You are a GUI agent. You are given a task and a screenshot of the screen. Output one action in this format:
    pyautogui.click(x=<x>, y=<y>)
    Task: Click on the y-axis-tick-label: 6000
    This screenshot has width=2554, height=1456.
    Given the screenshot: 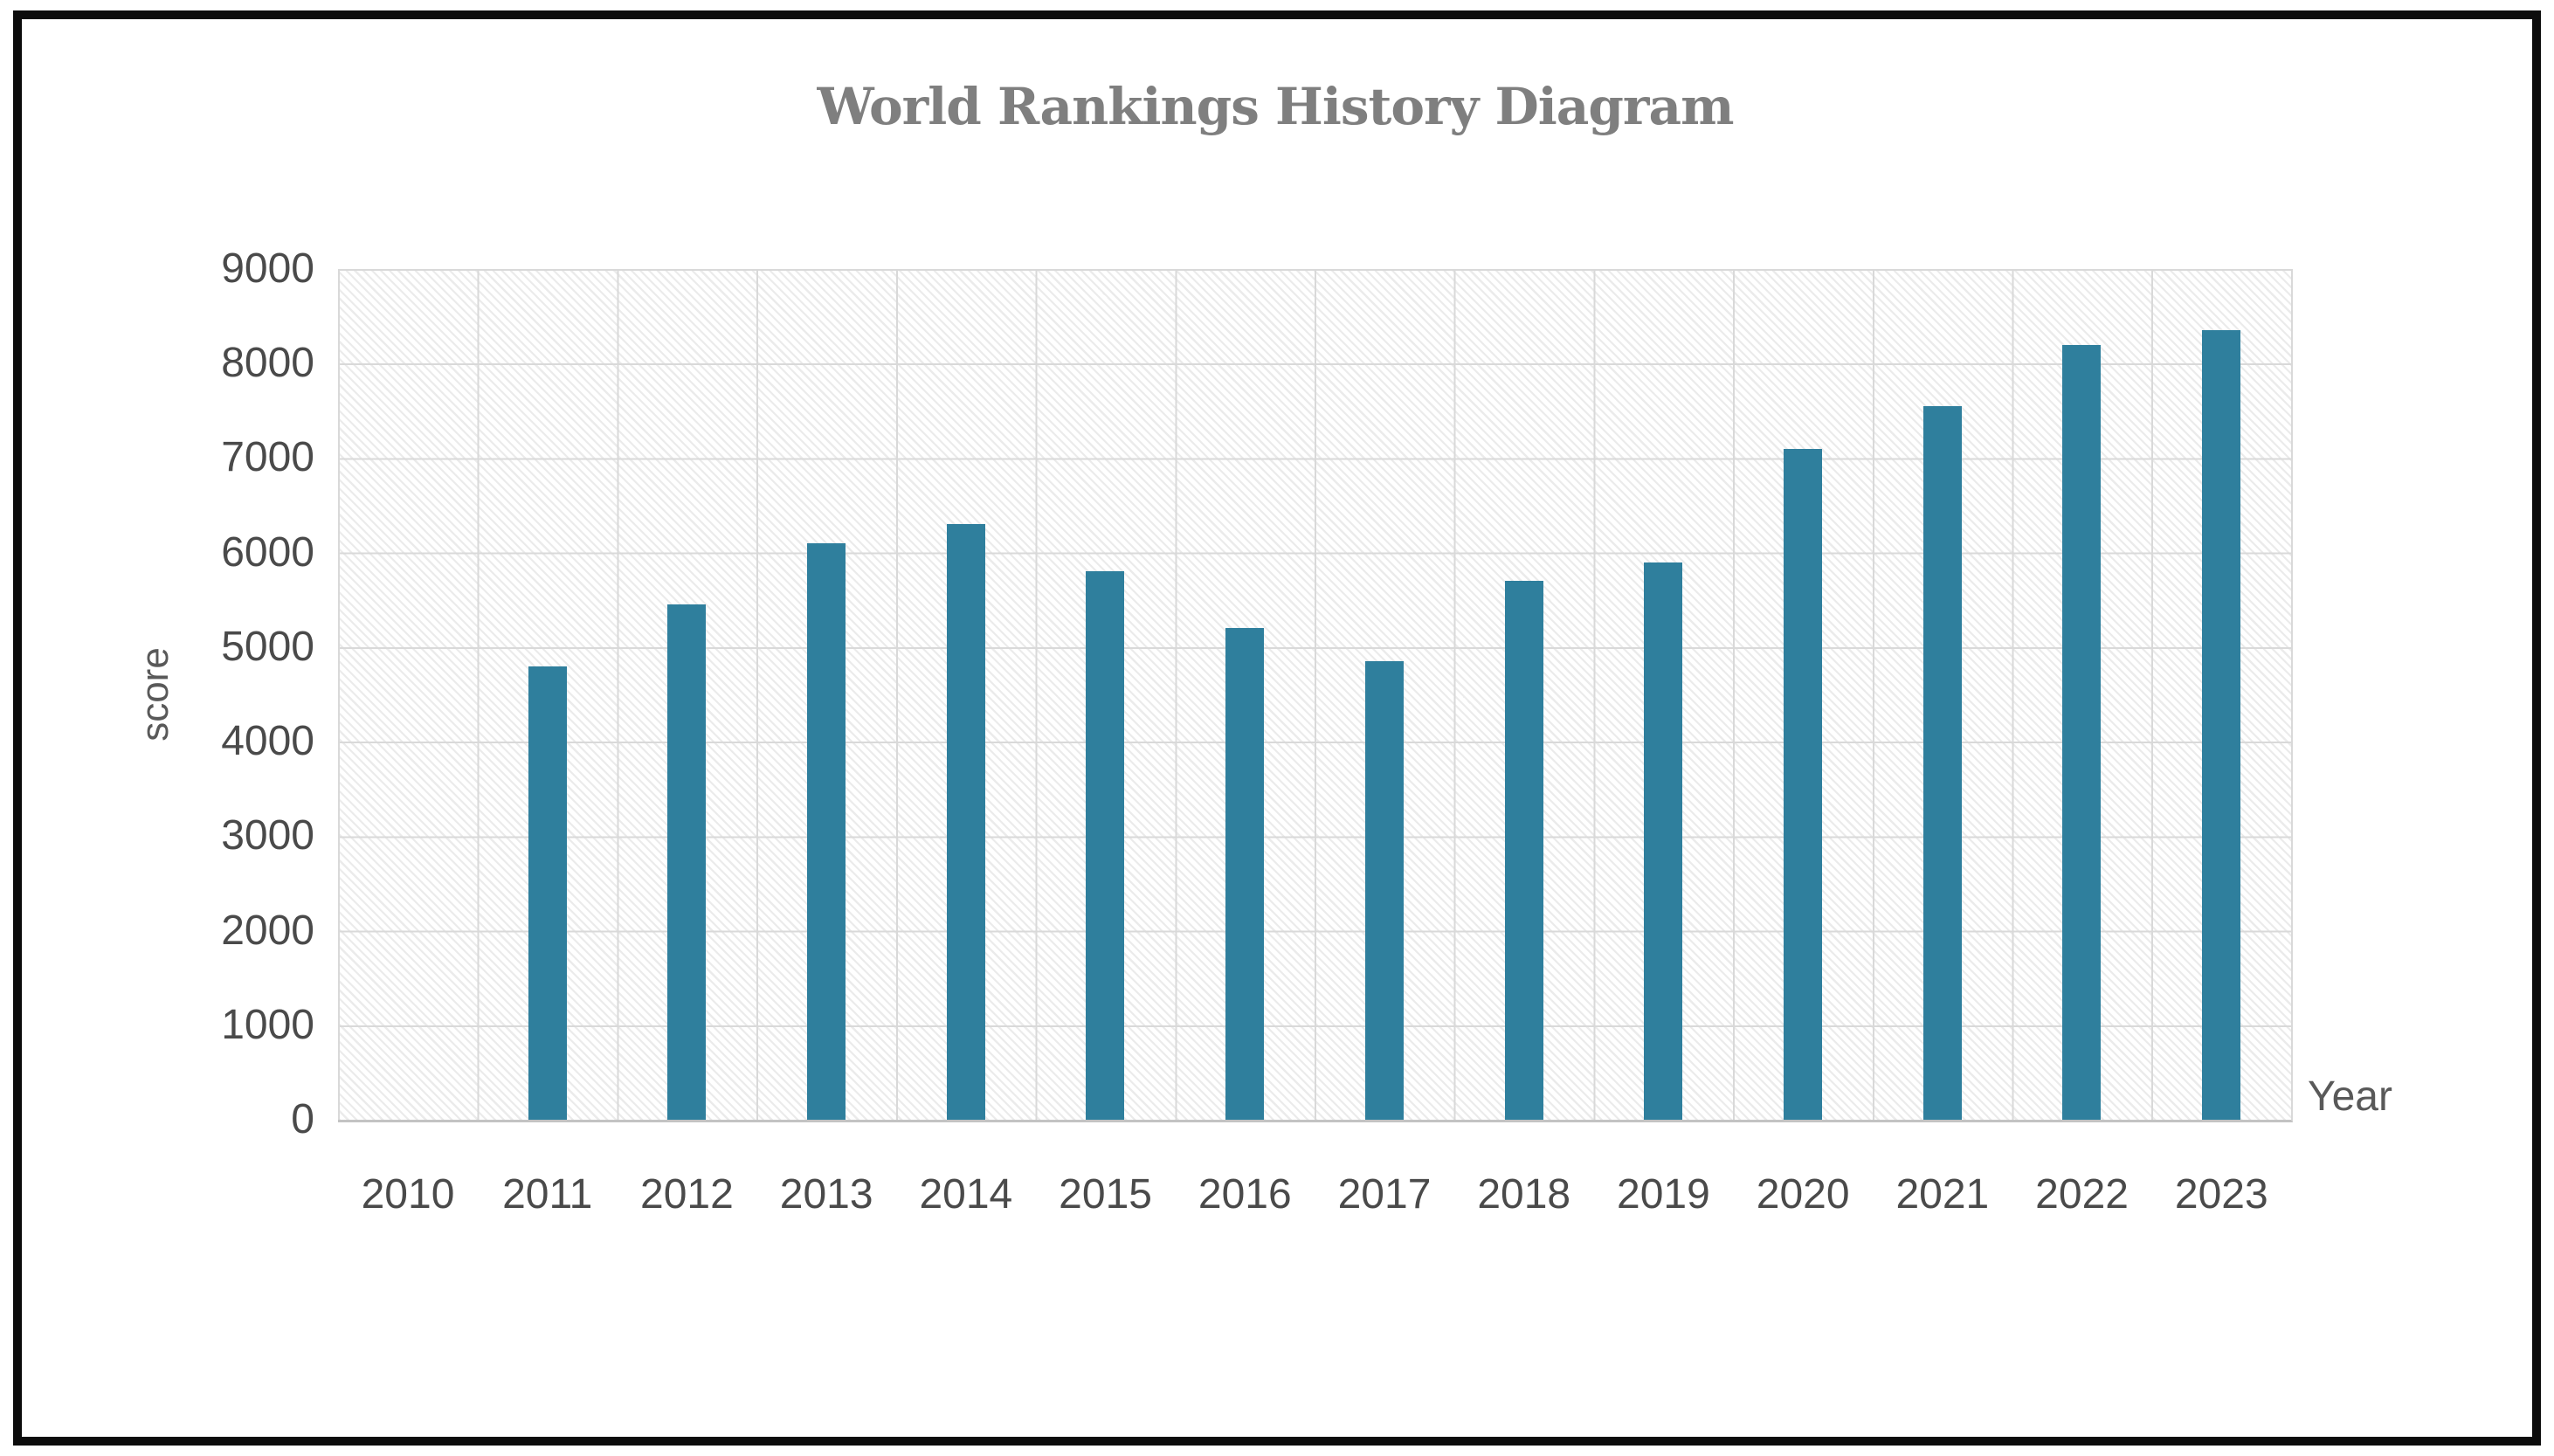 What is the action you would take?
    pyautogui.click(x=267, y=552)
    